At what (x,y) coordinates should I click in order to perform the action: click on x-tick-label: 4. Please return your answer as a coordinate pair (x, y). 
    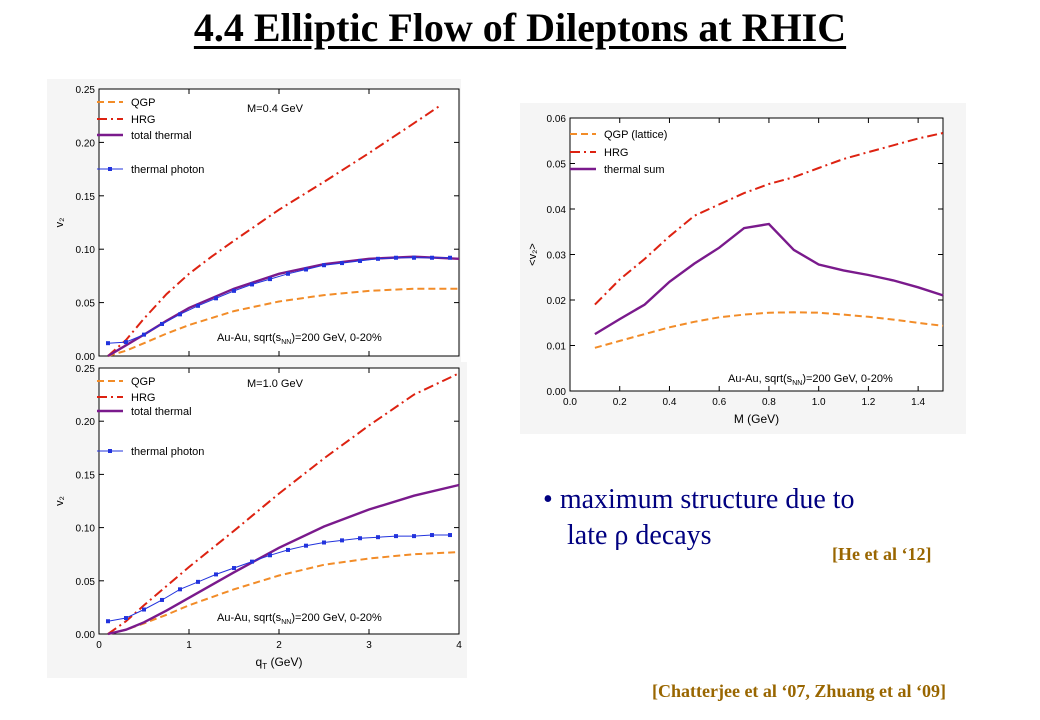
    Looking at the image, I should click on (459, 645).